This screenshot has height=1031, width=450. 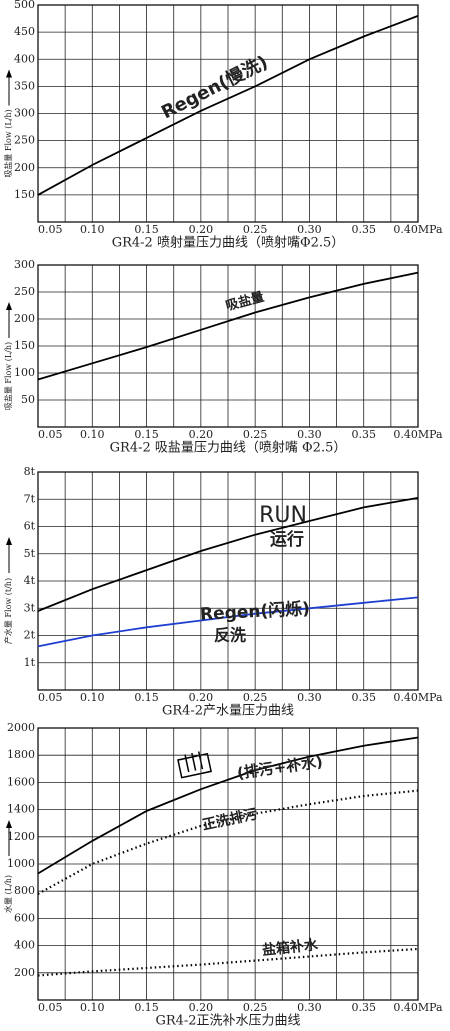 What do you see at coordinates (30, 580) in the screenshot?
I see `y-tick-label: 4t` at bounding box center [30, 580].